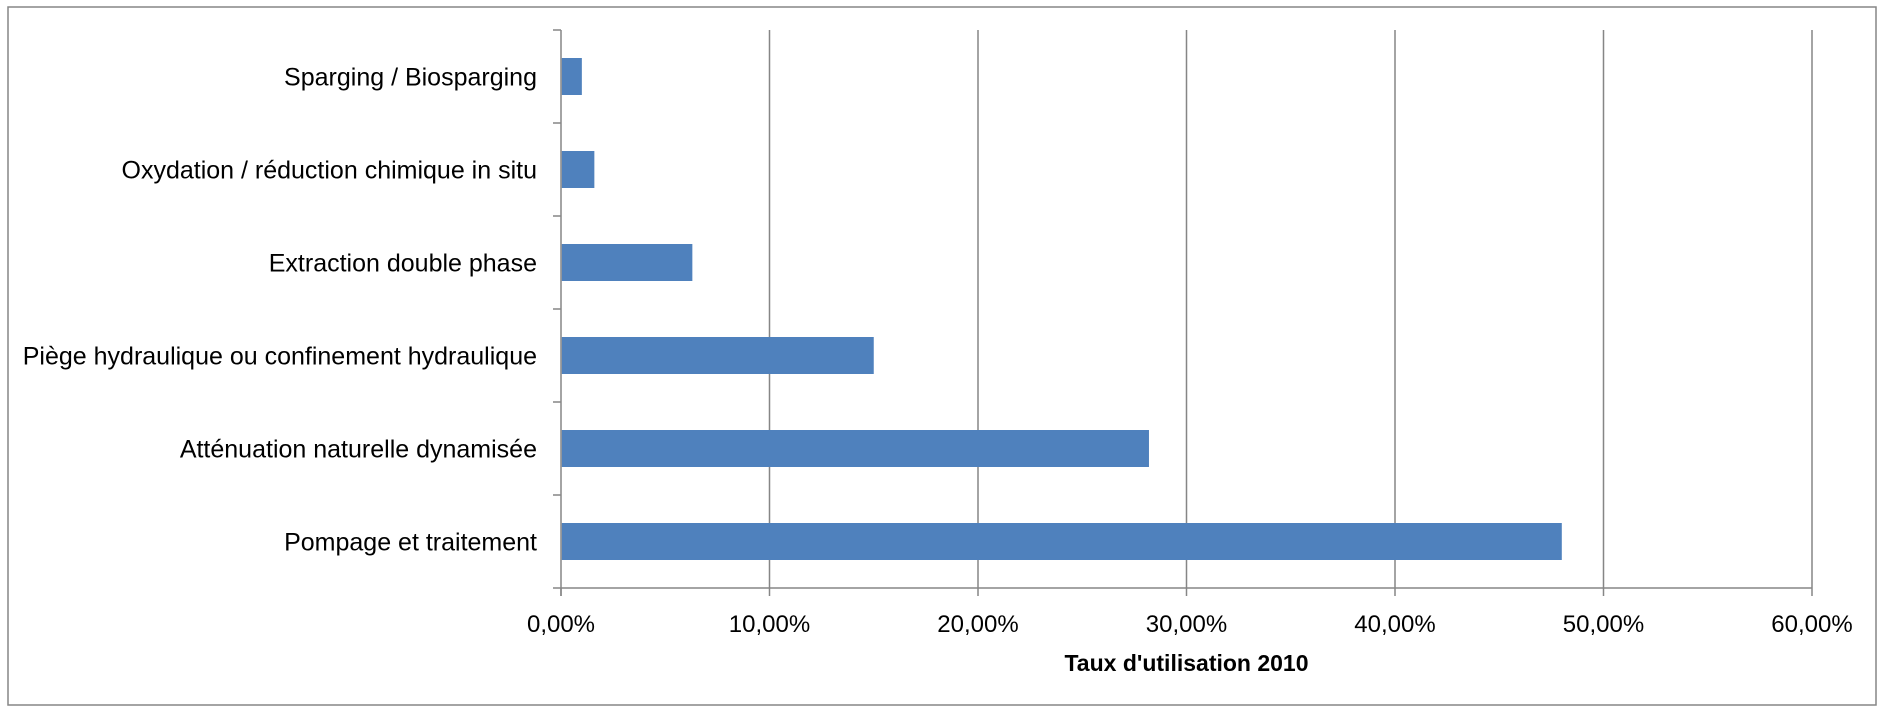 This screenshot has width=1878, height=707. I want to click on x-axis-title: Taux d'utilisation 2010, so click(1186, 663).